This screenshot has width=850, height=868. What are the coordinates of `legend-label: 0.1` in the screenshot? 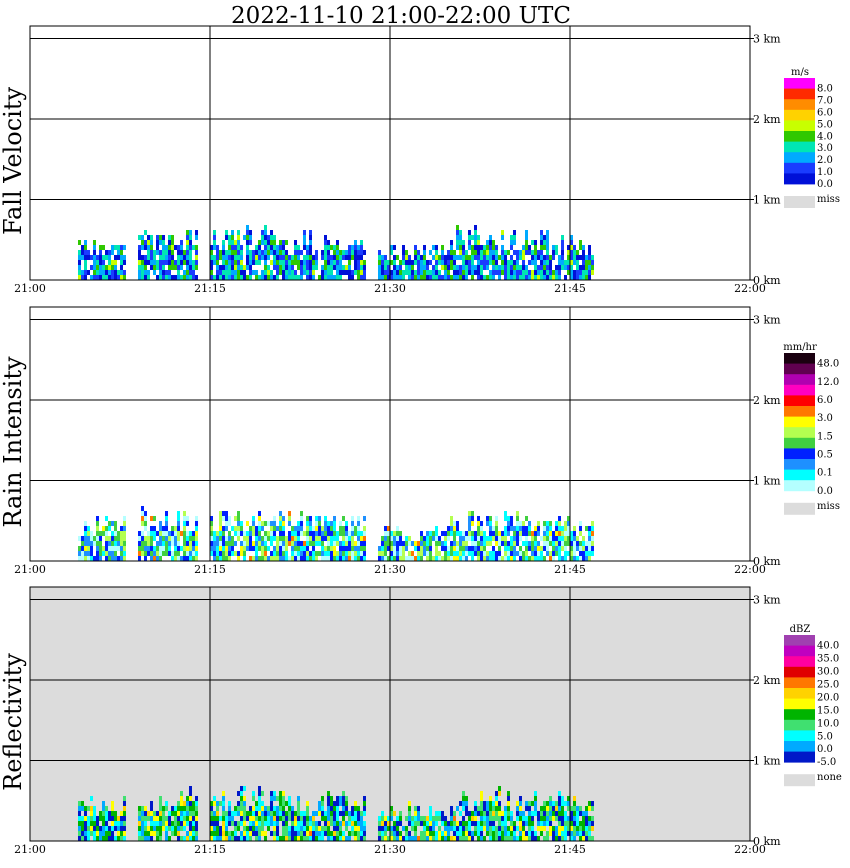 It's located at (825, 473).